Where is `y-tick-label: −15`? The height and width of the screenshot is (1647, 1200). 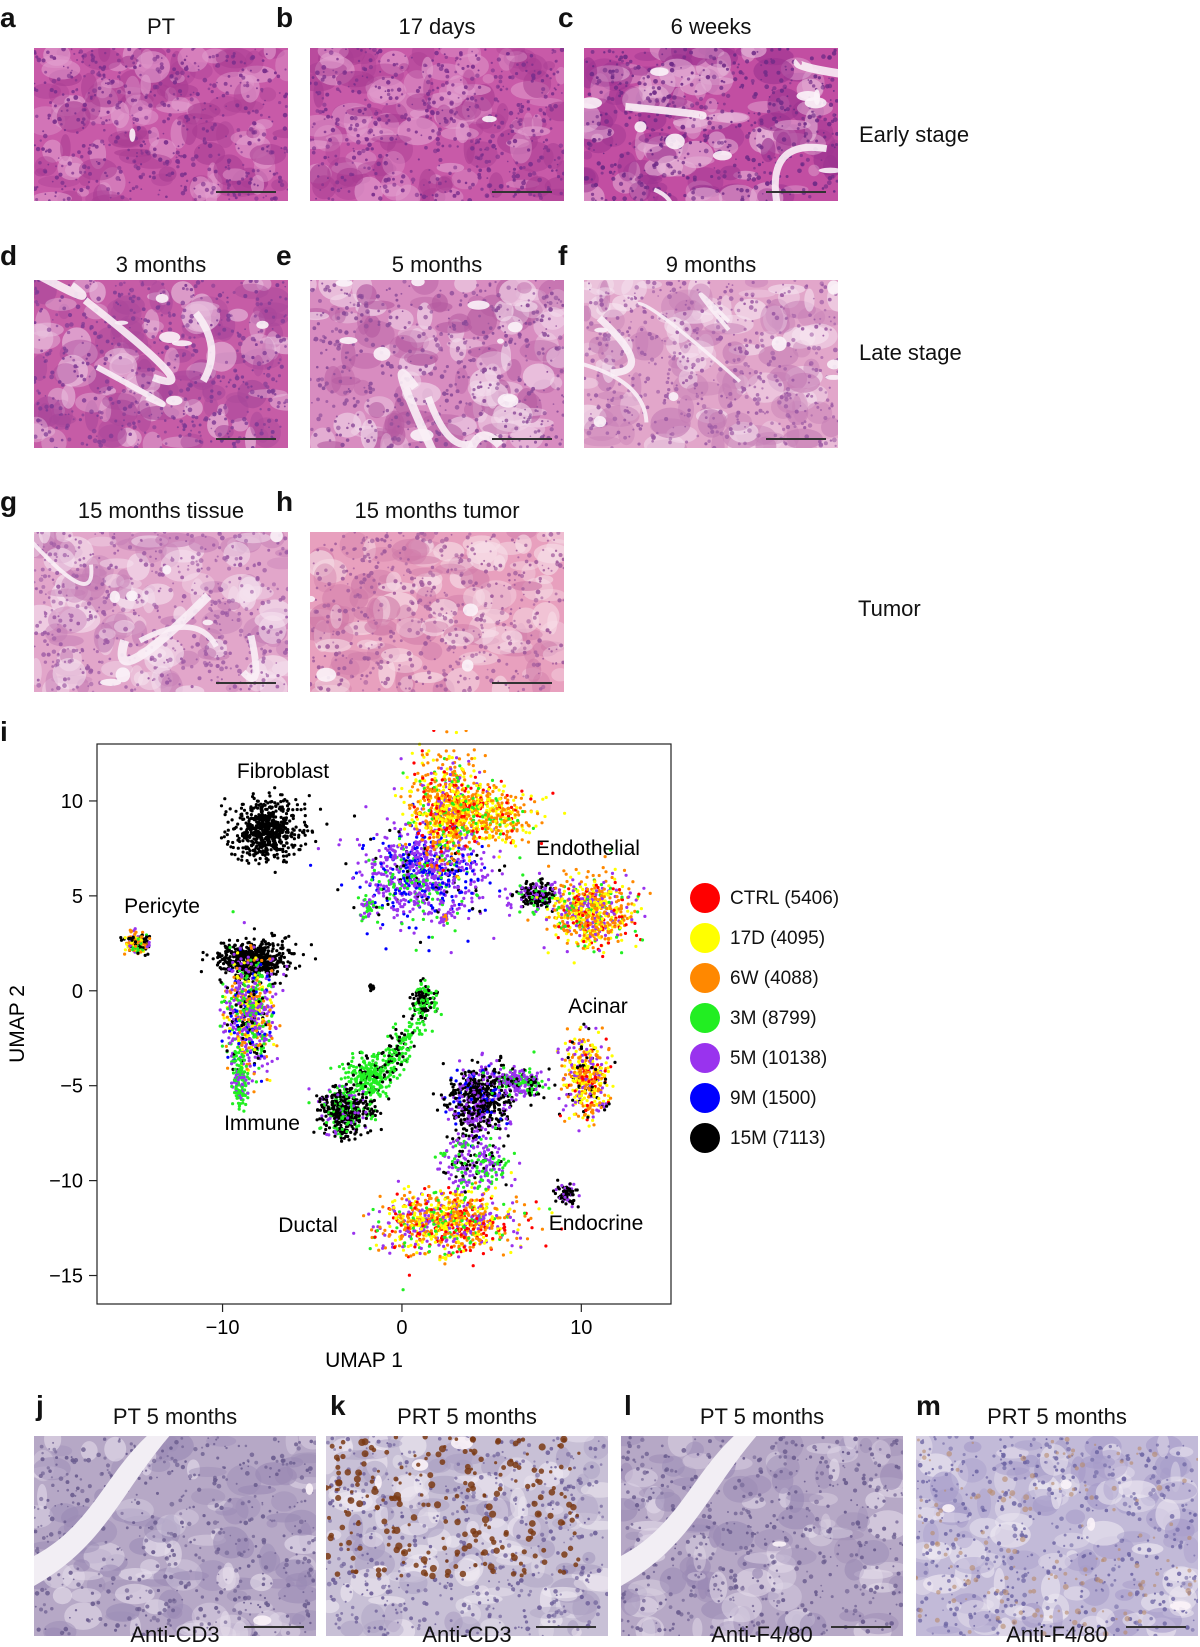
y-tick-label: −15 is located at coordinates (66, 1277).